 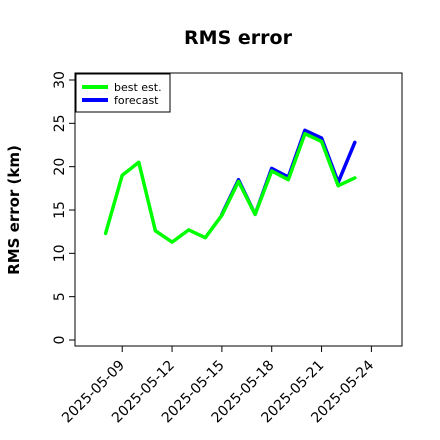 I want to click on y-axis: 0 5 10 15 20 25 30, so click(x=63, y=207).